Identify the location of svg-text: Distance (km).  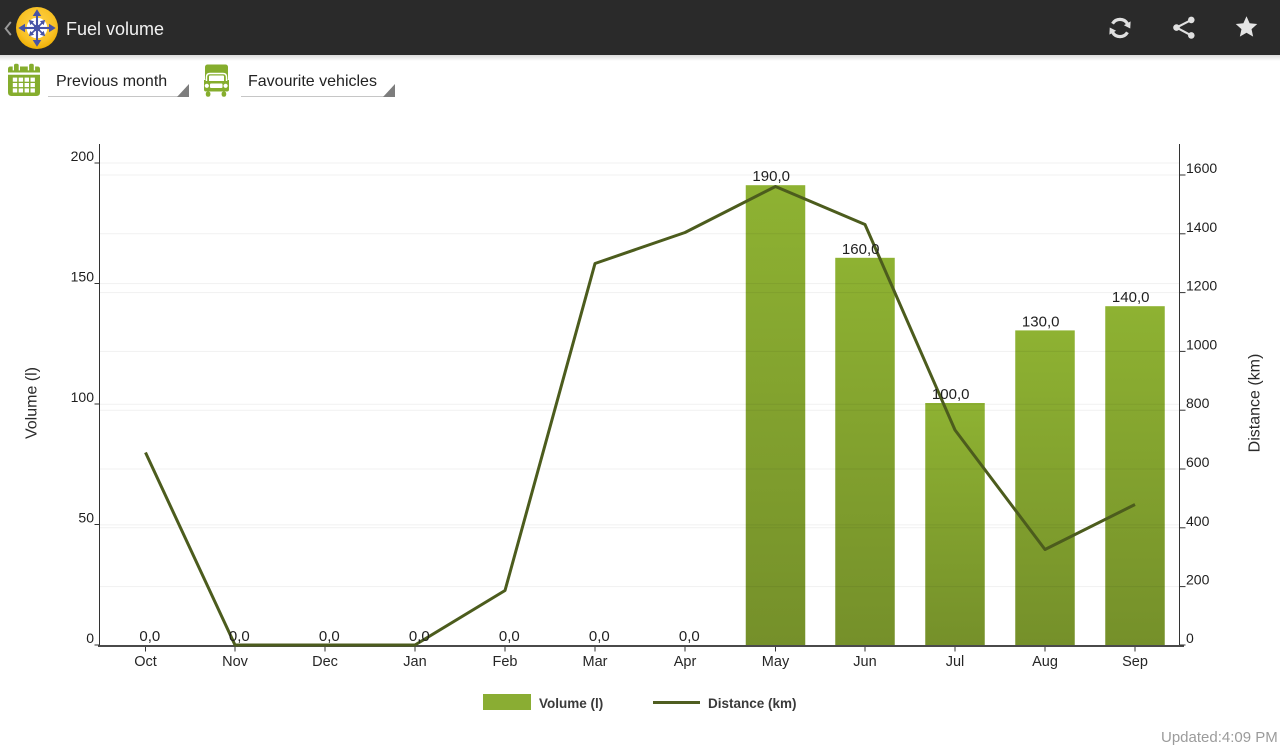
(1255, 403).